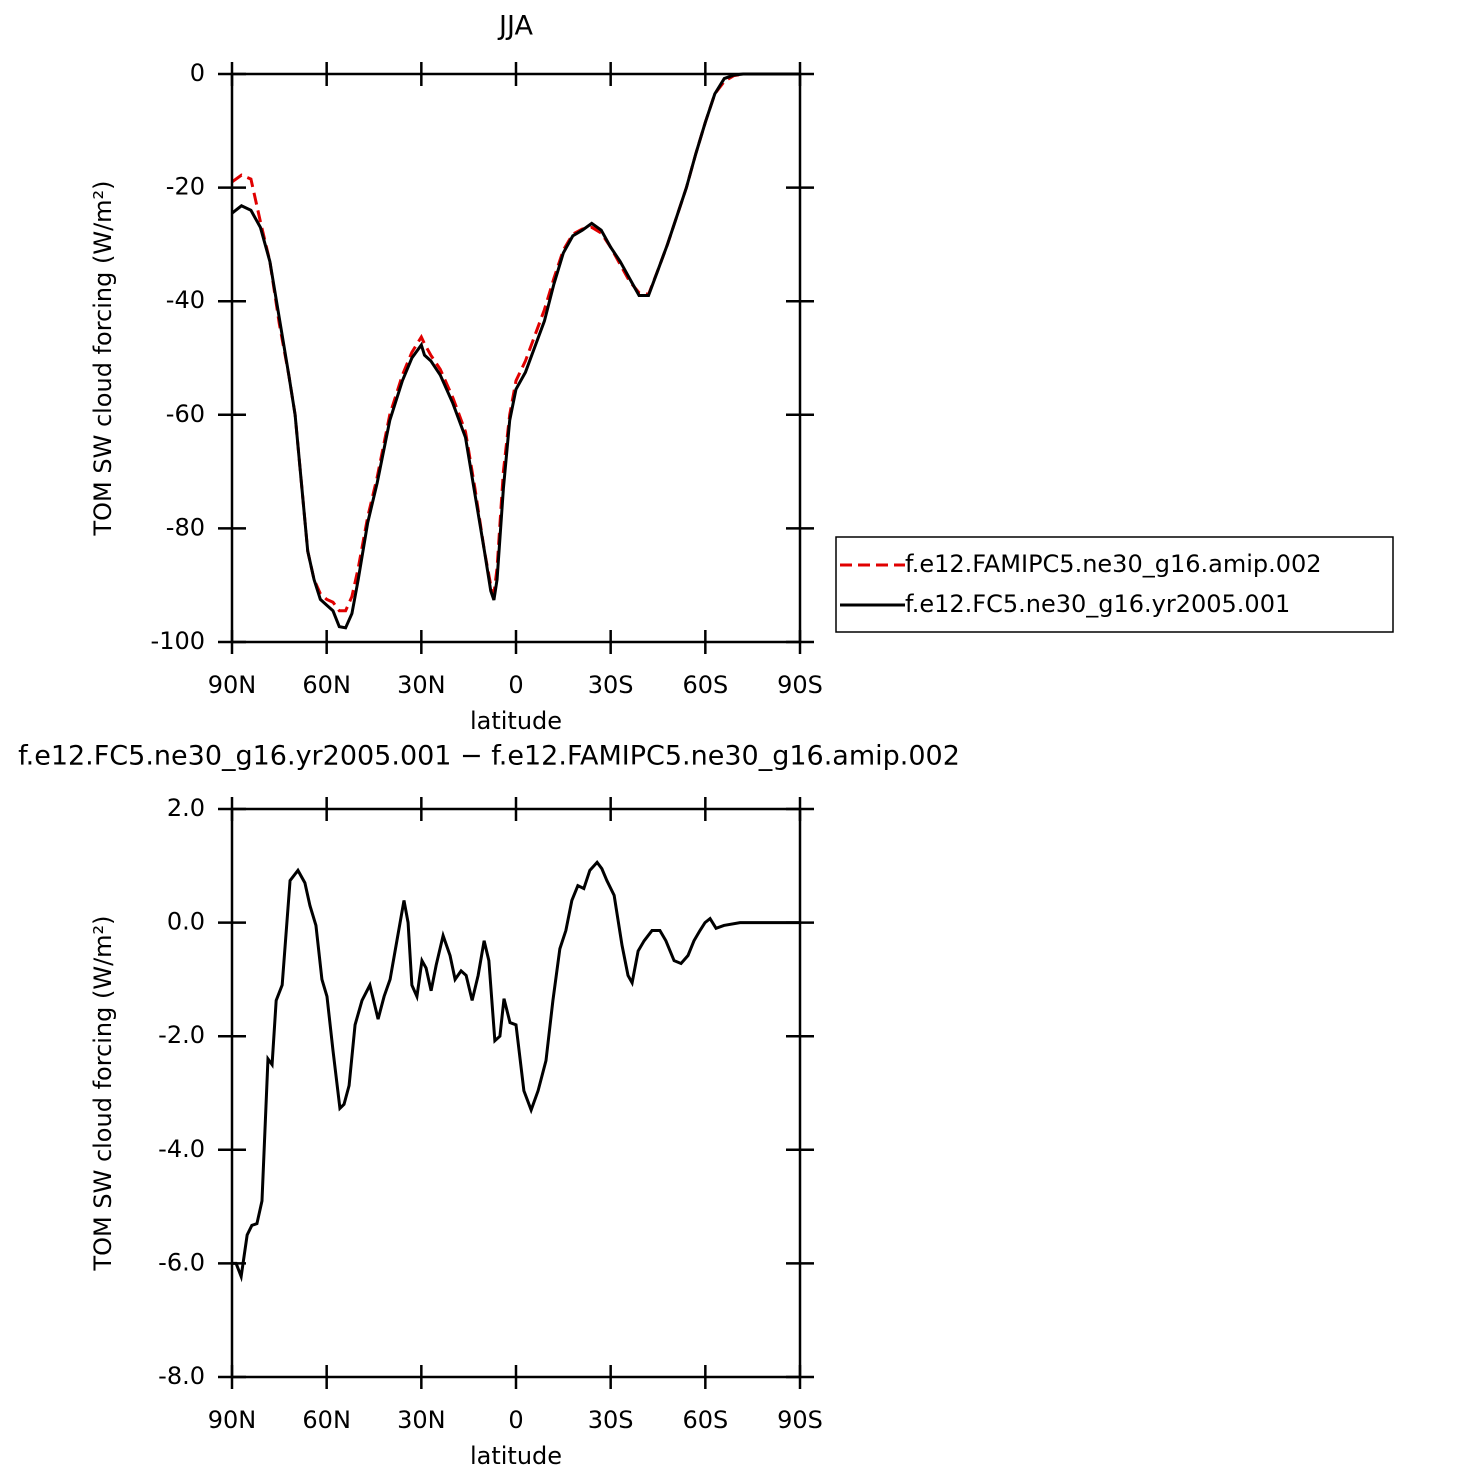 Image resolution: width=1480 pixels, height=1480 pixels. I want to click on legend-box, so click(1114, 584).